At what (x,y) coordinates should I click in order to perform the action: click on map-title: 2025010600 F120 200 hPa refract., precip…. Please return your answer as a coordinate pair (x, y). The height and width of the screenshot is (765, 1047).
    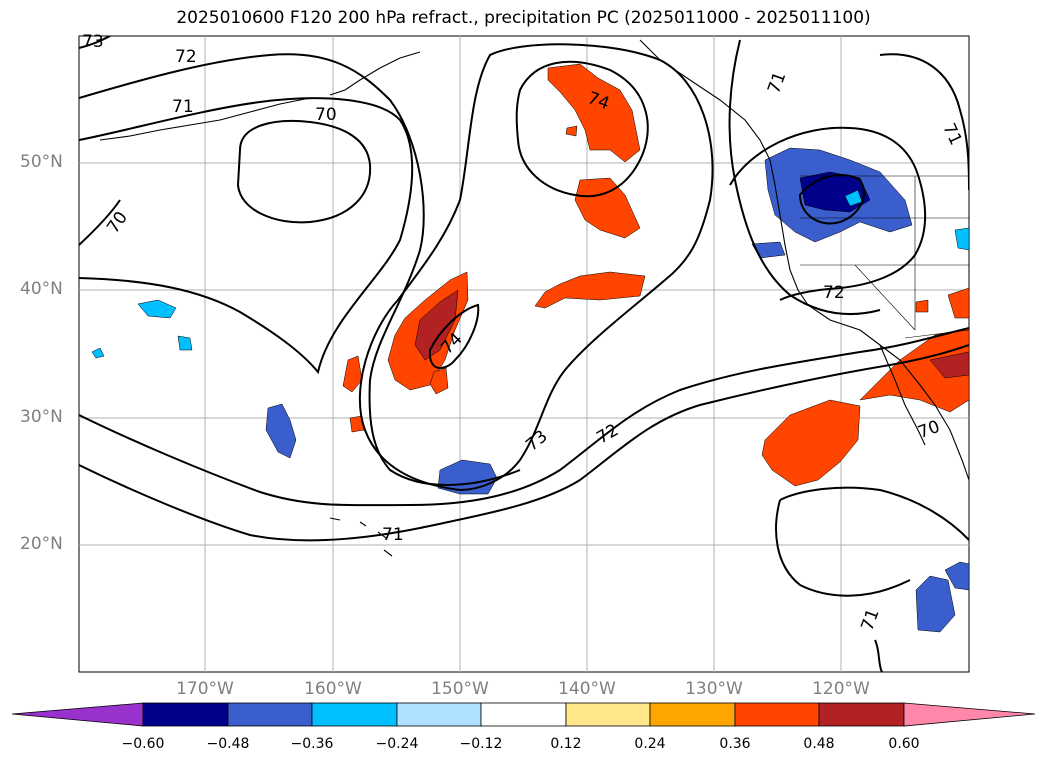
    Looking at the image, I should click on (523, 18).